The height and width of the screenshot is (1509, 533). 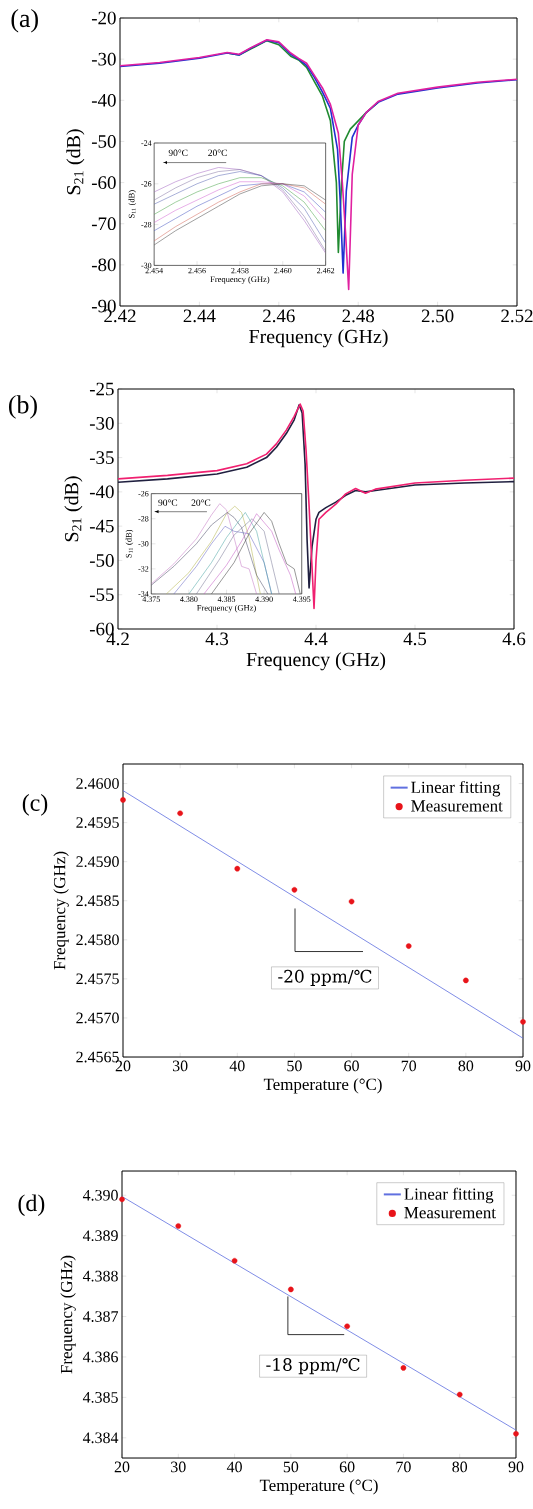 What do you see at coordinates (100, 1397) in the screenshot?
I see `y-tick-label: 4.385` at bounding box center [100, 1397].